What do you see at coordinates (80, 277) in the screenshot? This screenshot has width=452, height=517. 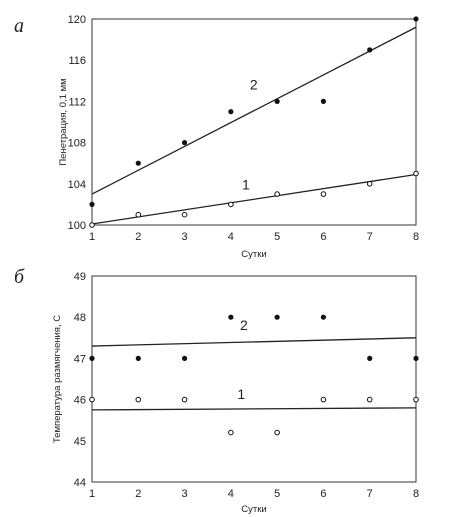 I see `y-tick-label: 49` at bounding box center [80, 277].